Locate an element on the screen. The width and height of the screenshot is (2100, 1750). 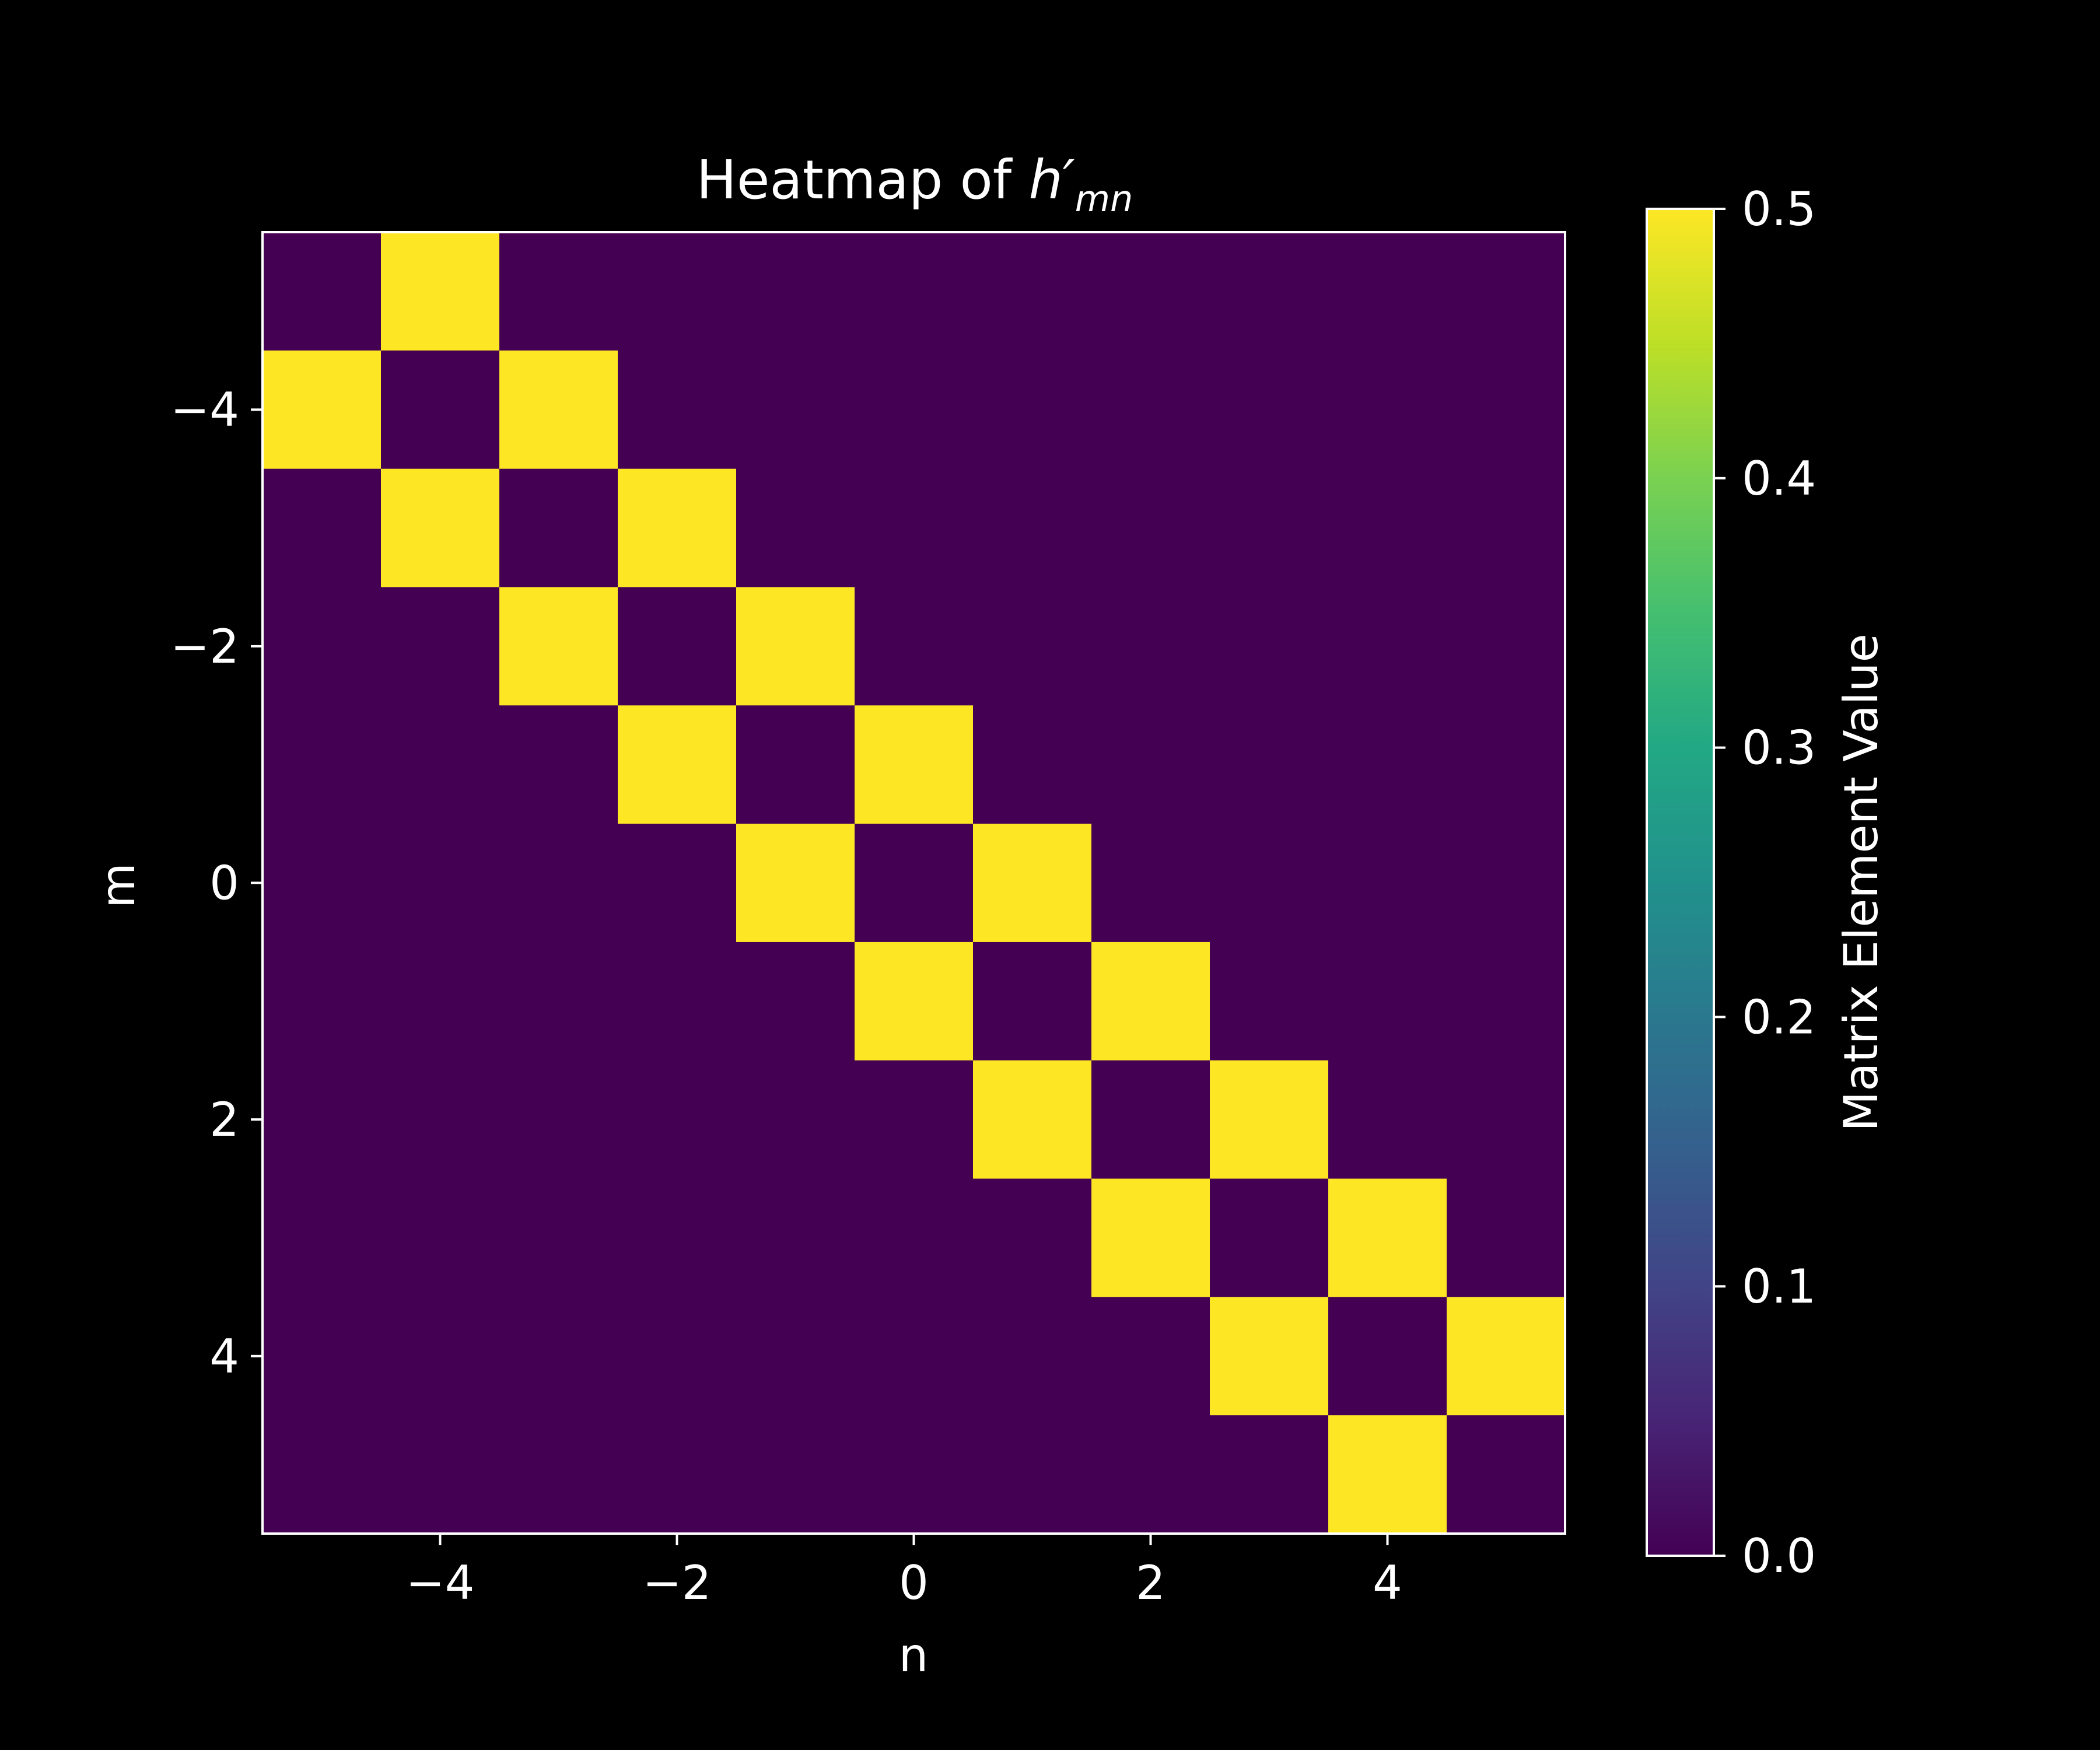
colorbar-tick-label: 0.1 is located at coordinates (1779, 1286).